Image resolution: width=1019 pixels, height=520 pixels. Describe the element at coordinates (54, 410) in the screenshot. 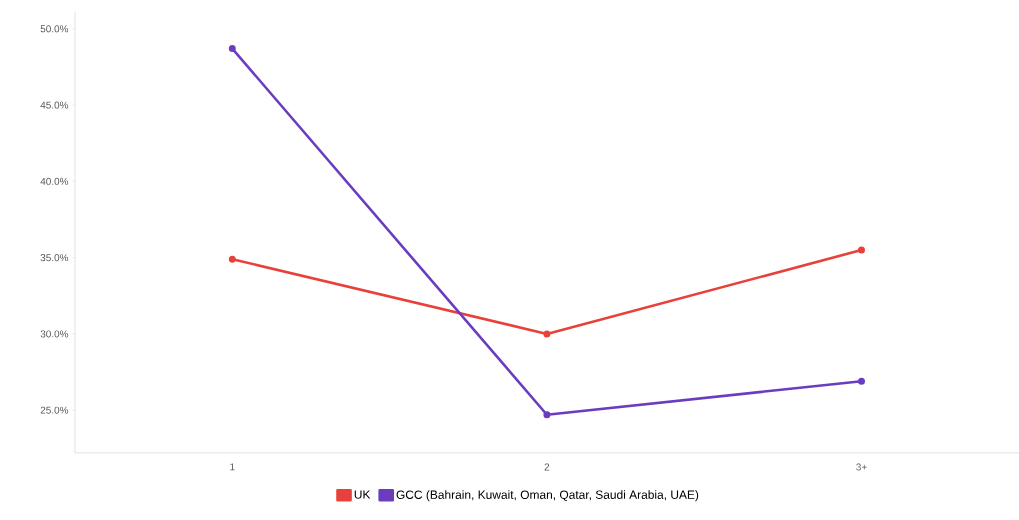

I see `y-tick-label: 25.0%` at that location.